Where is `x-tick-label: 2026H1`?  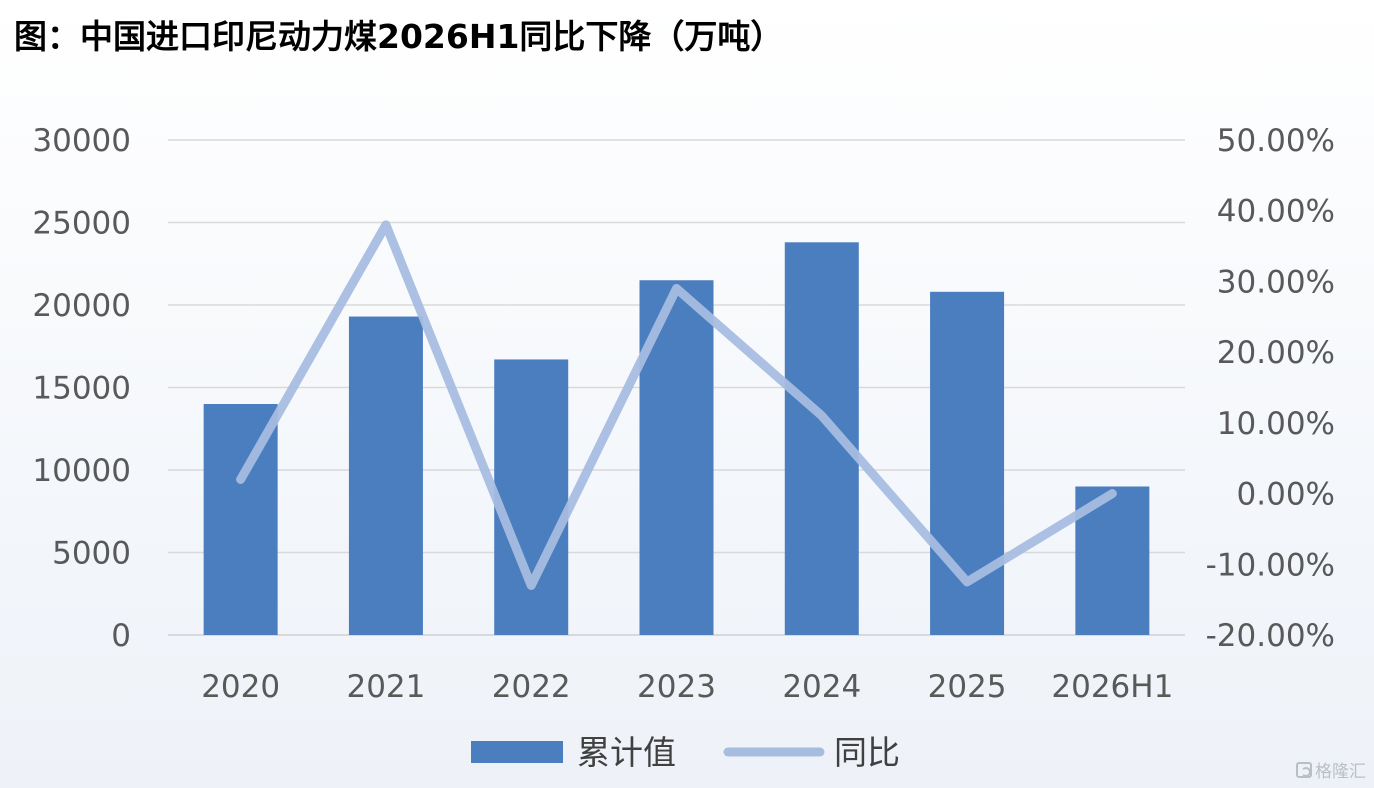 x-tick-label: 2026H1 is located at coordinates (1112, 687).